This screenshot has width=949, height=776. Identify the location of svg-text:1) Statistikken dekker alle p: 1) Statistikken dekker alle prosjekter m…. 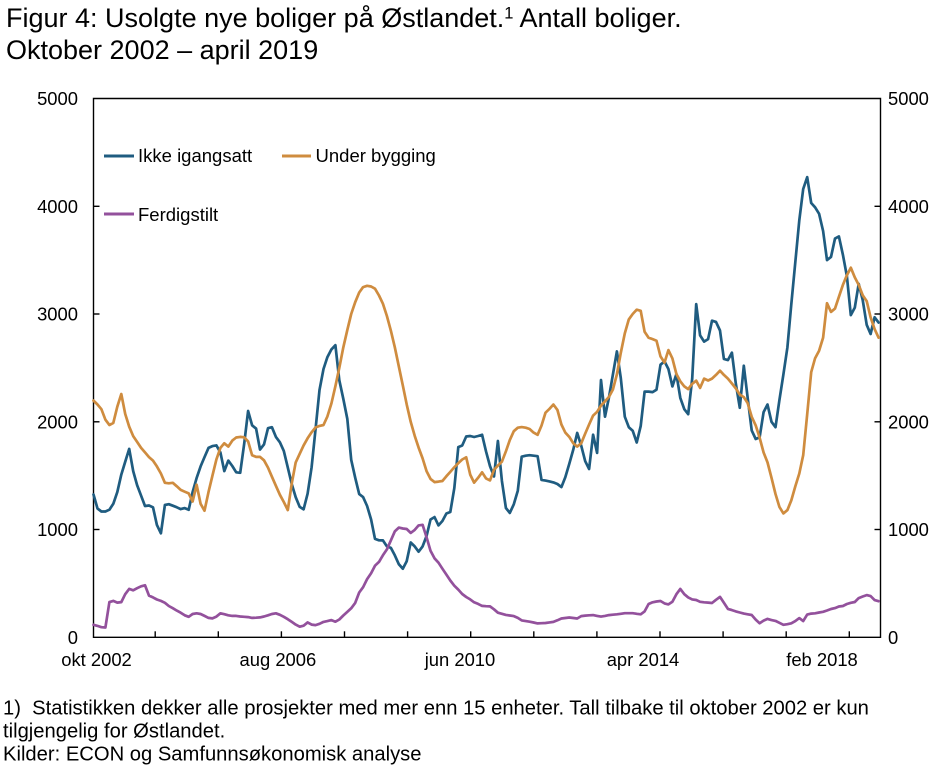
(436, 709).